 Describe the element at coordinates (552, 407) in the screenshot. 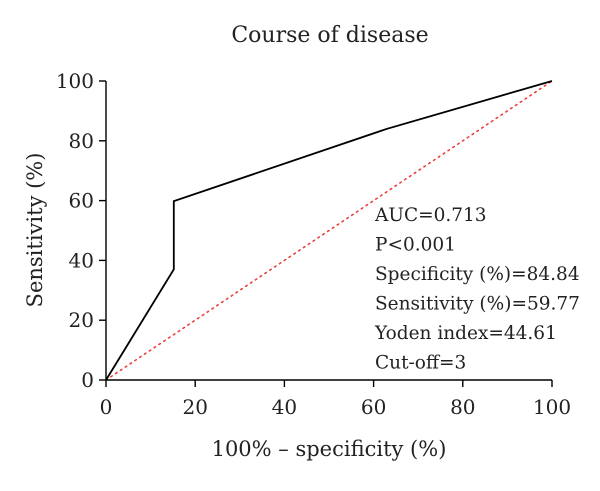

I see `x-tick-label: 100` at that location.